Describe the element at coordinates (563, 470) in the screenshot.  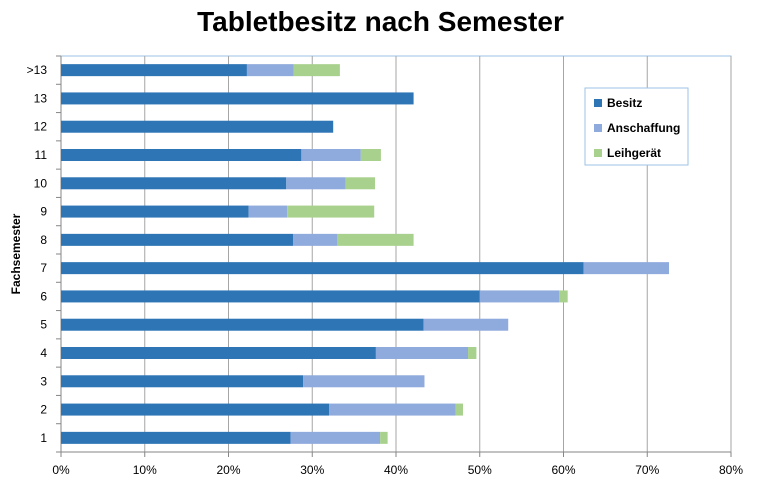
I see `x-tick-label: 60%` at that location.